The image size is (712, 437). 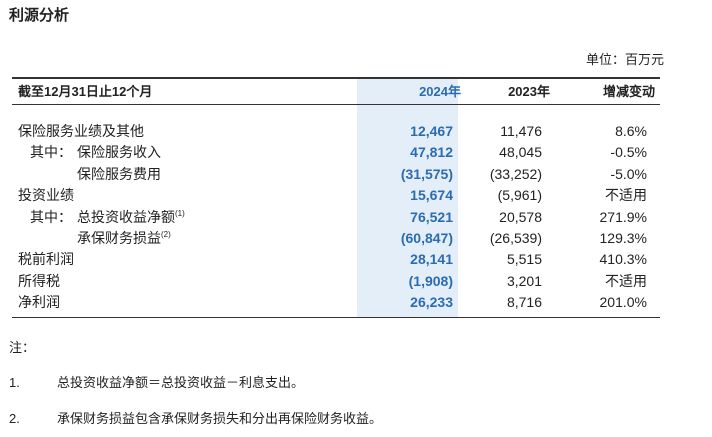 What do you see at coordinates (631, 131) in the screenshot?
I see `cell: 8.6%` at bounding box center [631, 131].